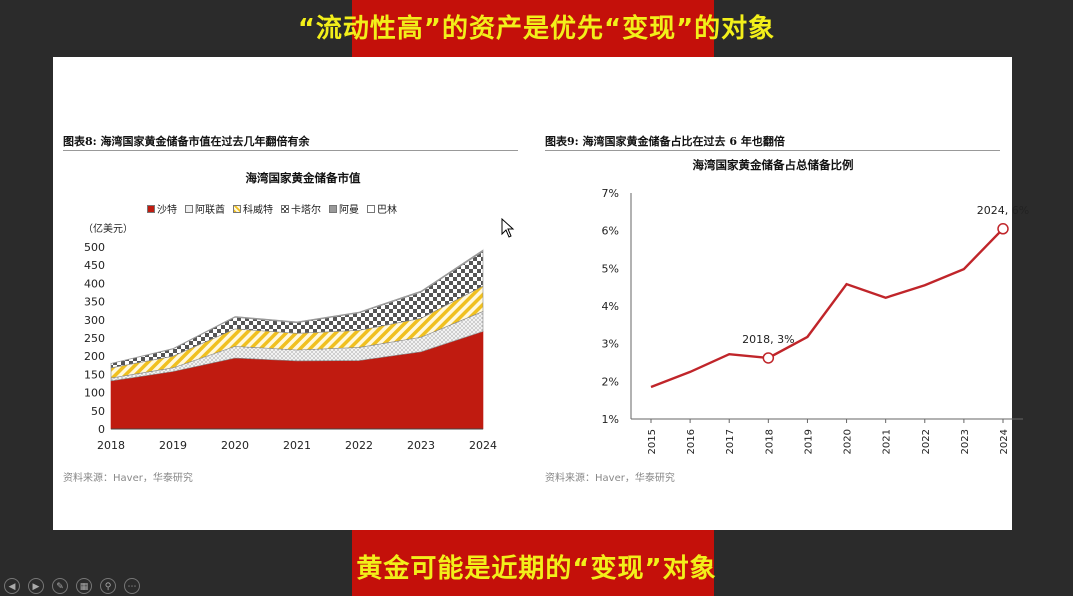 This screenshot has width=1073, height=596. I want to click on bottom-caption-band, so click(533, 563).